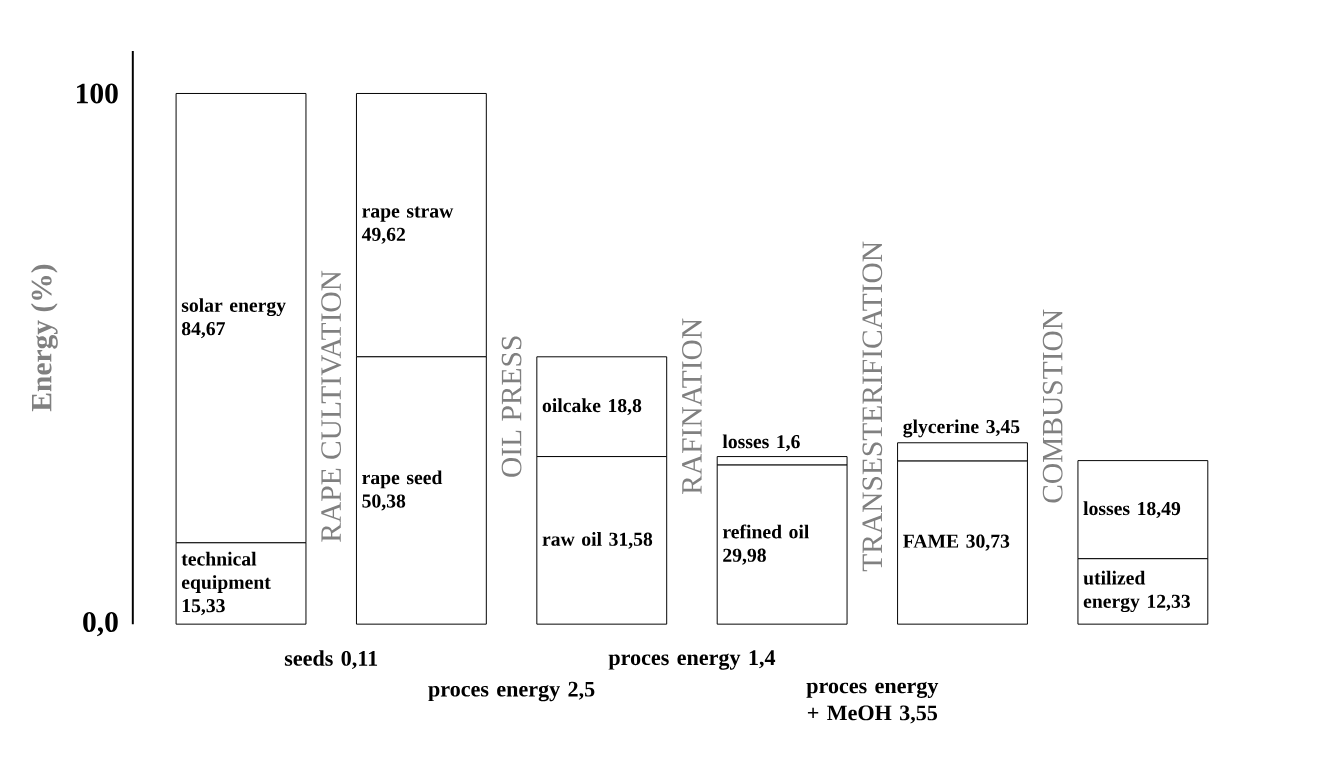 The image size is (1321, 764). What do you see at coordinates (511, 406) in the screenshot?
I see `annotation: OIL PRESS` at bounding box center [511, 406].